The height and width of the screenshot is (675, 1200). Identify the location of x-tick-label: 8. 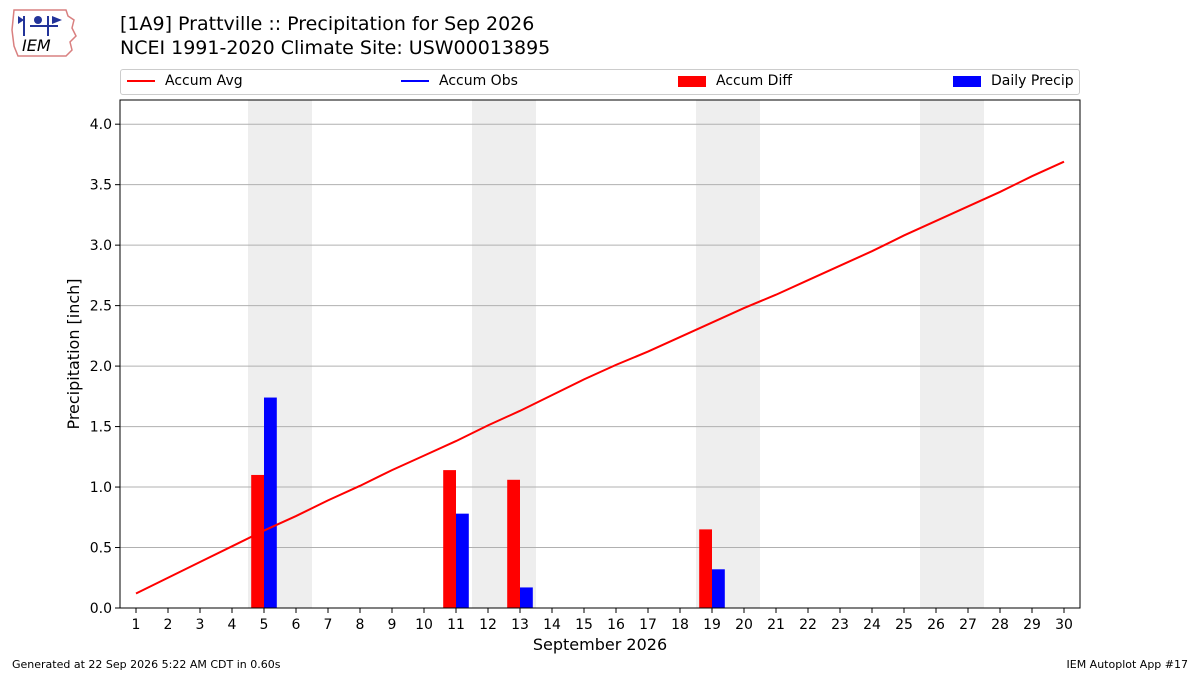
(360, 625).